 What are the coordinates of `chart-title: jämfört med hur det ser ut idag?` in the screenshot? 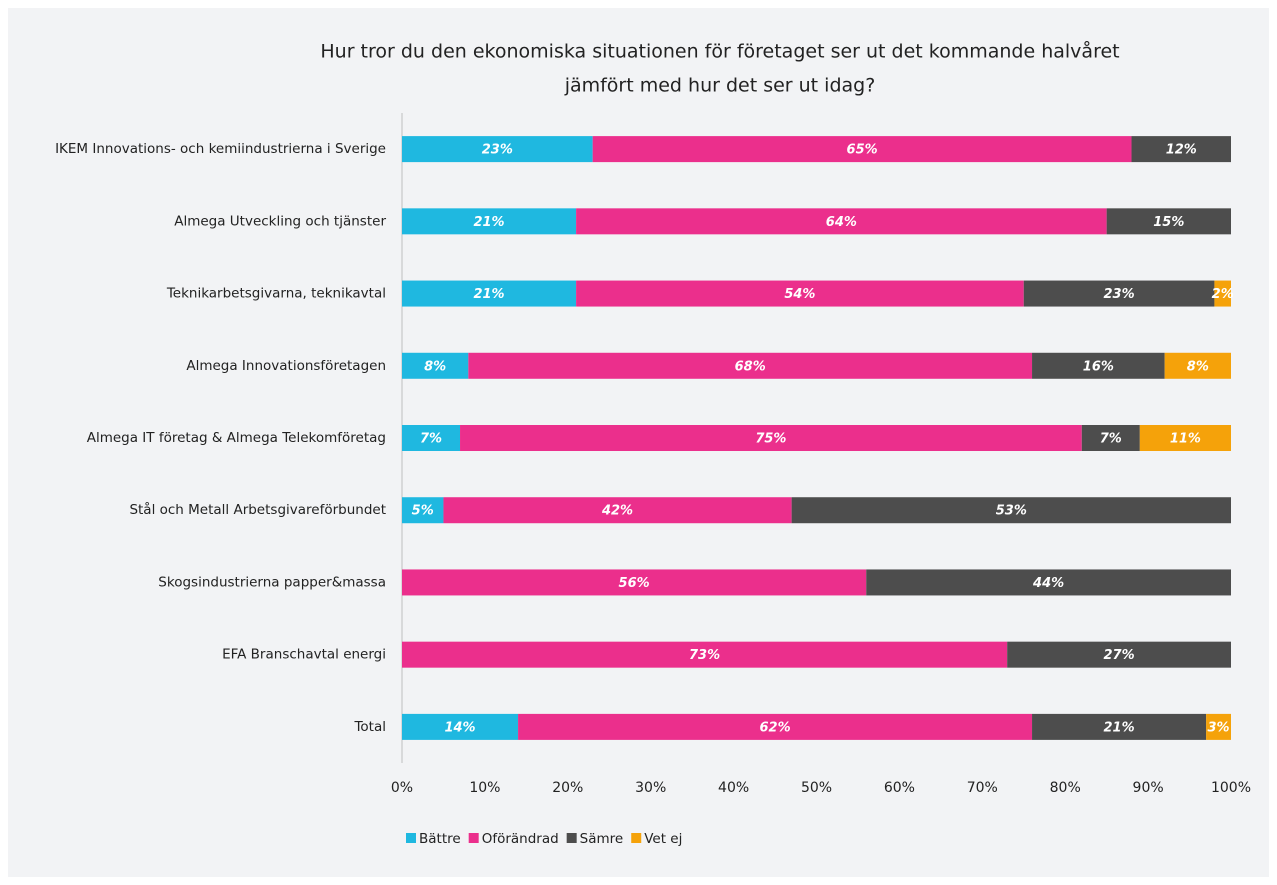 It's located at (720, 86).